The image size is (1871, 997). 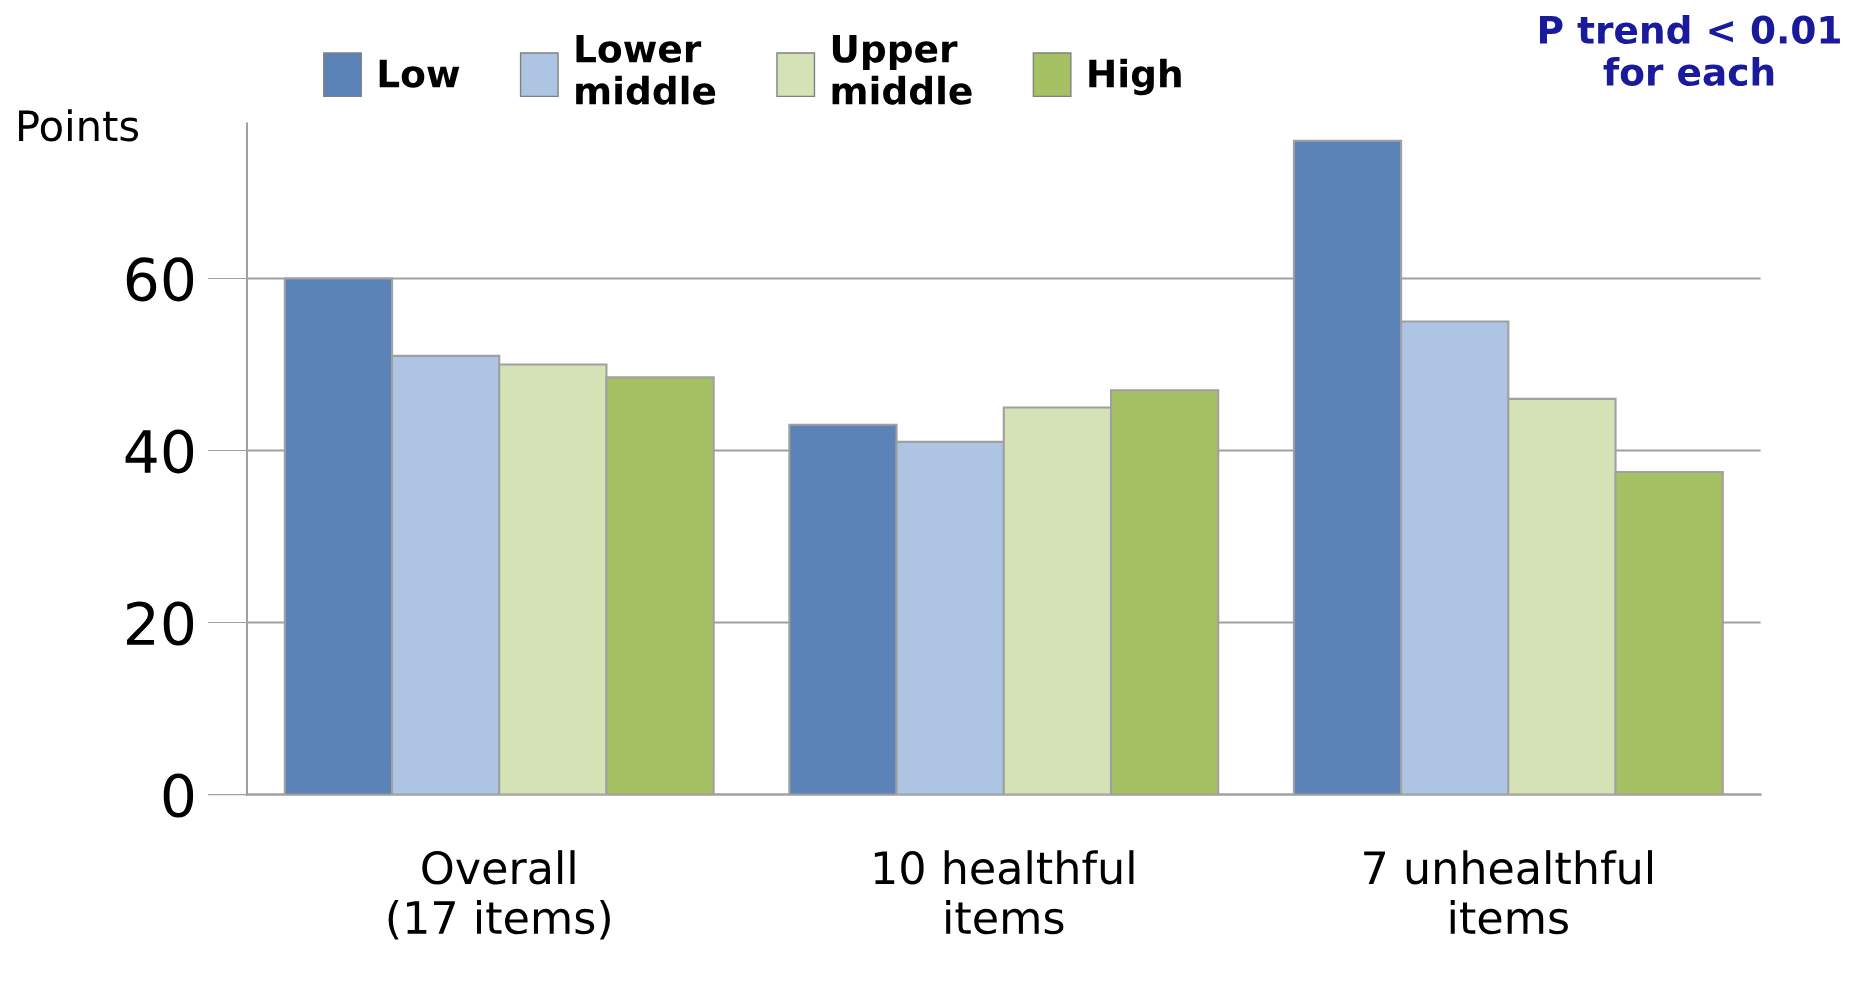 What do you see at coordinates (159, 451) in the screenshot?
I see `y-tick-label: 40` at bounding box center [159, 451].